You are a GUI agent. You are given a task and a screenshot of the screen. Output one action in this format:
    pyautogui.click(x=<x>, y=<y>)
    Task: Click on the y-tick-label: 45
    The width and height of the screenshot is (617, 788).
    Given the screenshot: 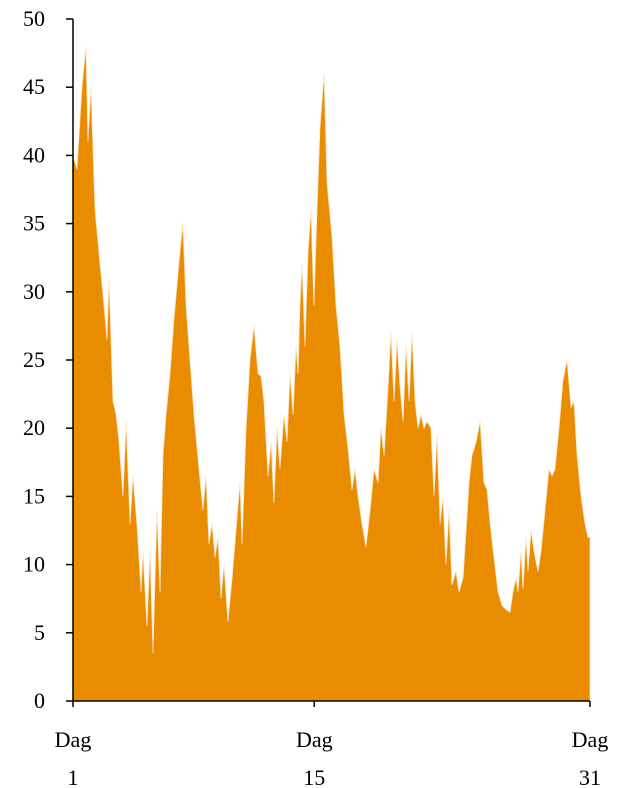 What is the action you would take?
    pyautogui.click(x=34, y=86)
    